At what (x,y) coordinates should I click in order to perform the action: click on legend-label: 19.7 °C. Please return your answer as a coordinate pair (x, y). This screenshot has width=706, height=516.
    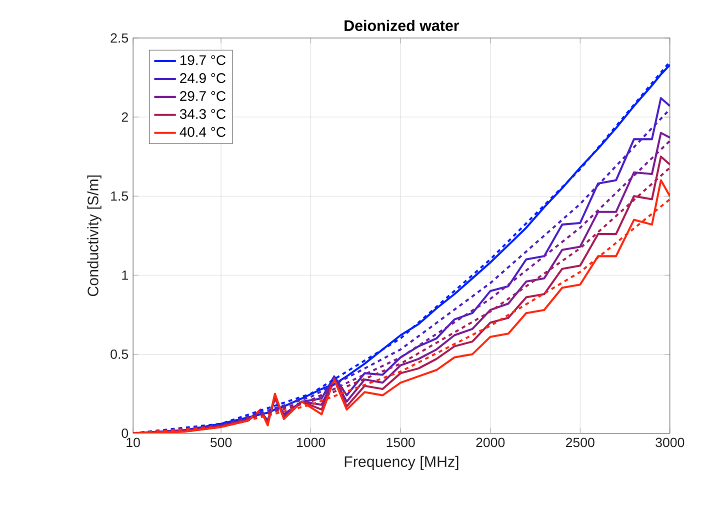
    Looking at the image, I should click on (203, 60).